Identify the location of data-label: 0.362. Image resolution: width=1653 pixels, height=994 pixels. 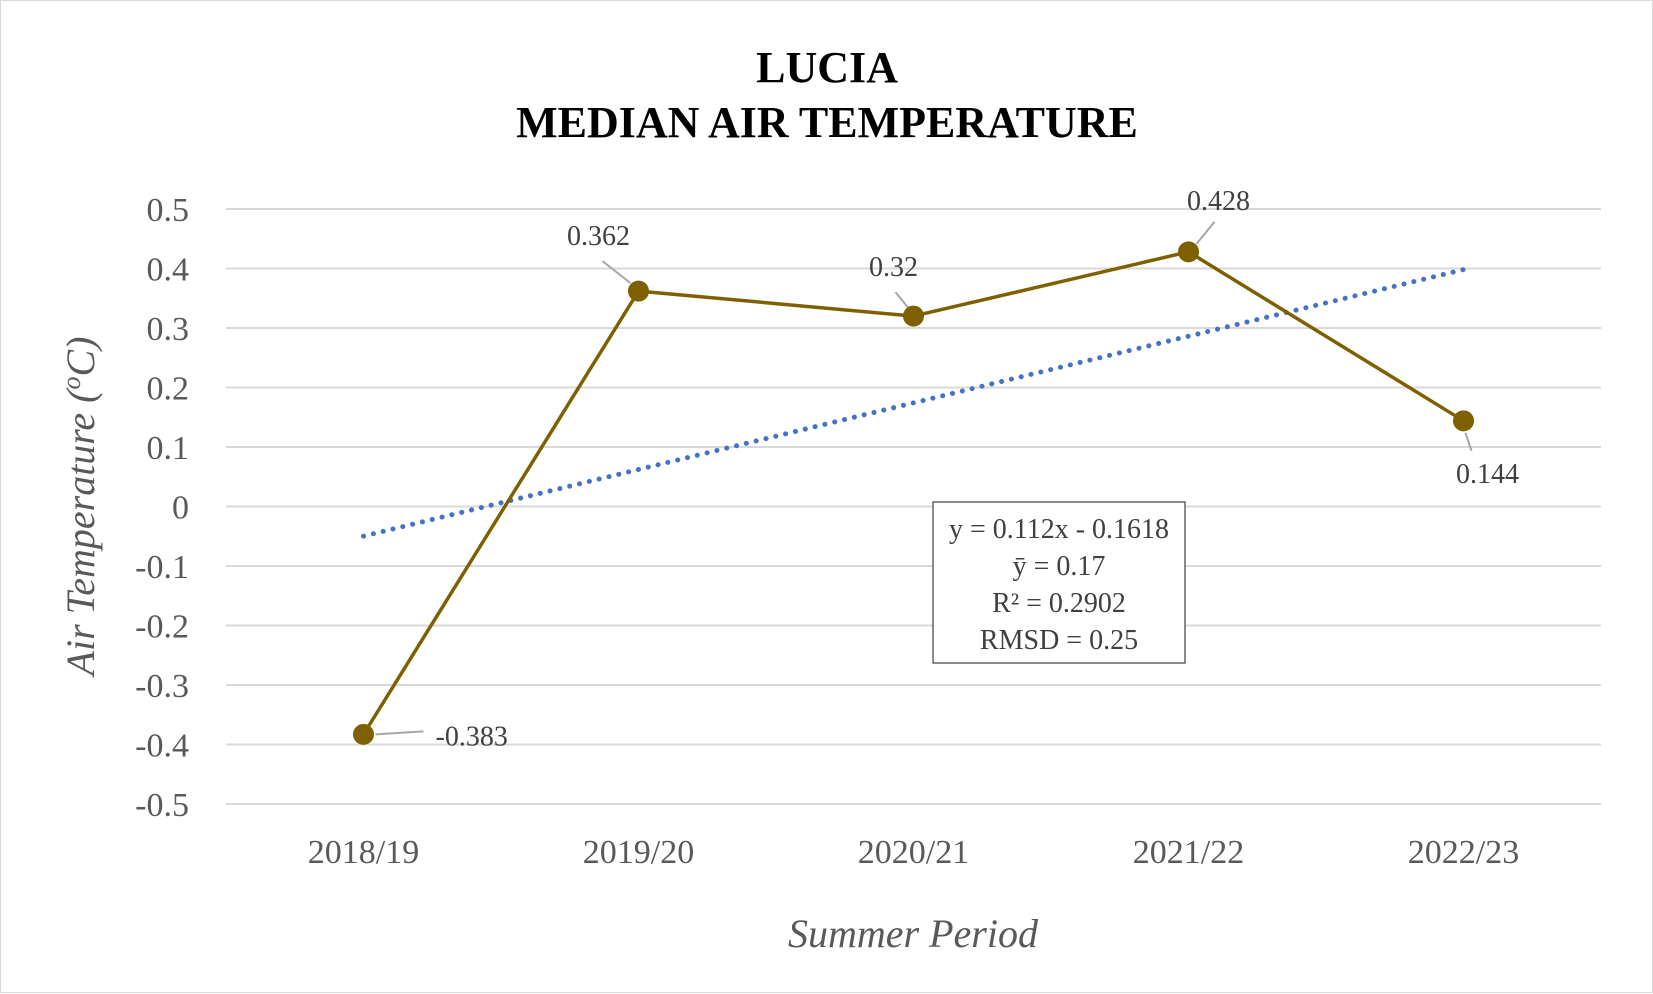
(598, 236).